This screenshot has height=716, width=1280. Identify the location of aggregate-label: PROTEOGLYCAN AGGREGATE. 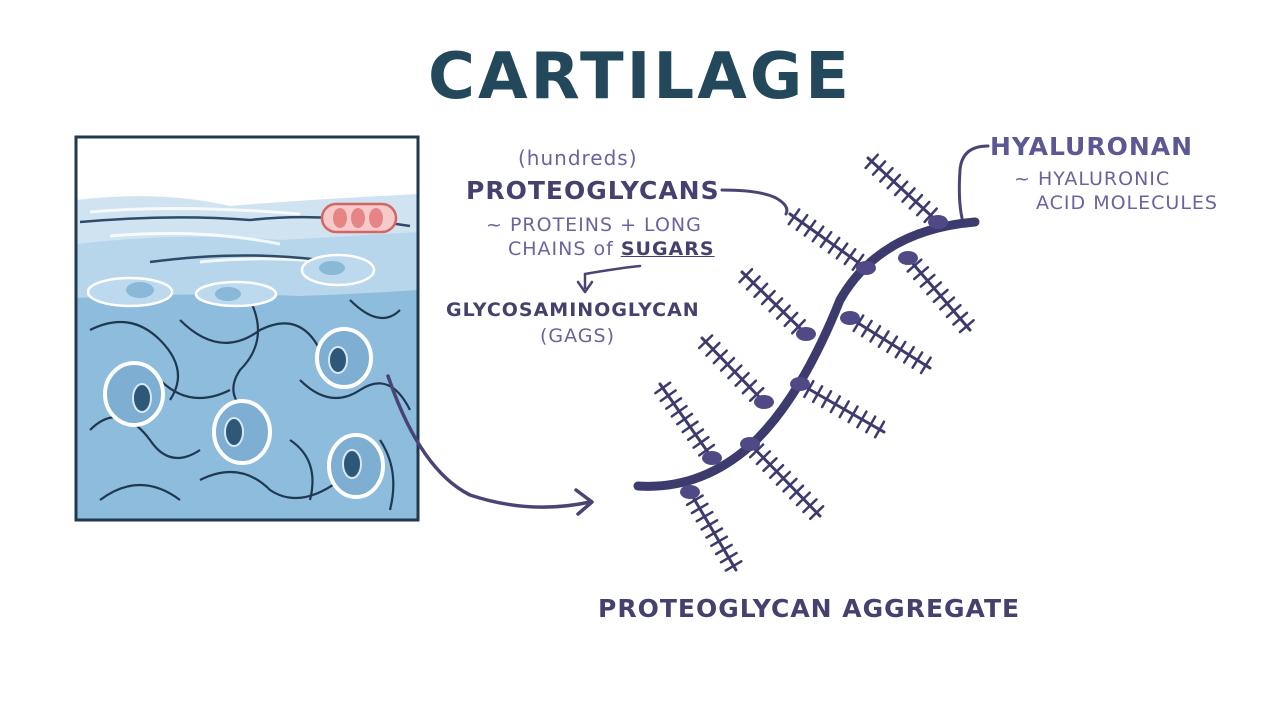
(809, 608).